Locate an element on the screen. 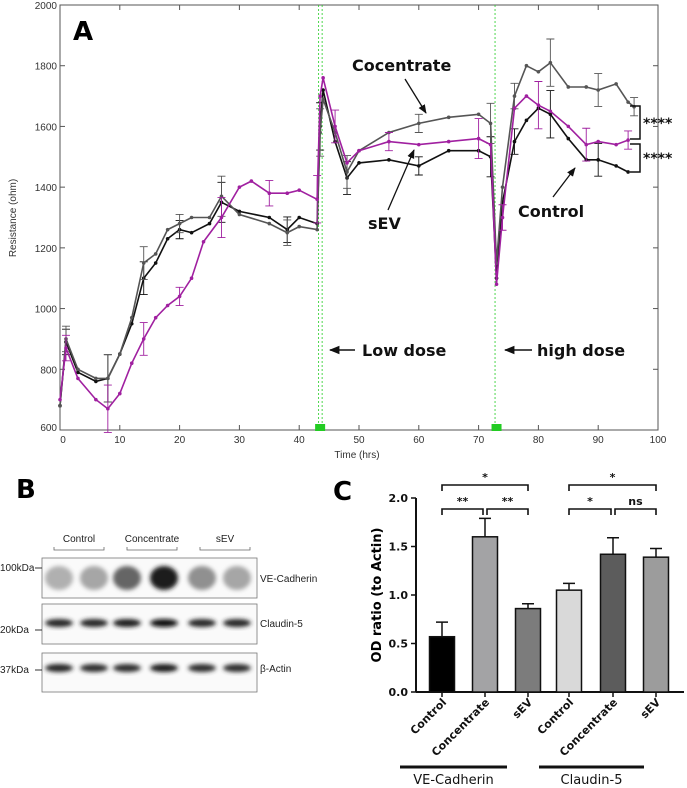  x-tick-label: sEV is located at coordinates (650, 708).